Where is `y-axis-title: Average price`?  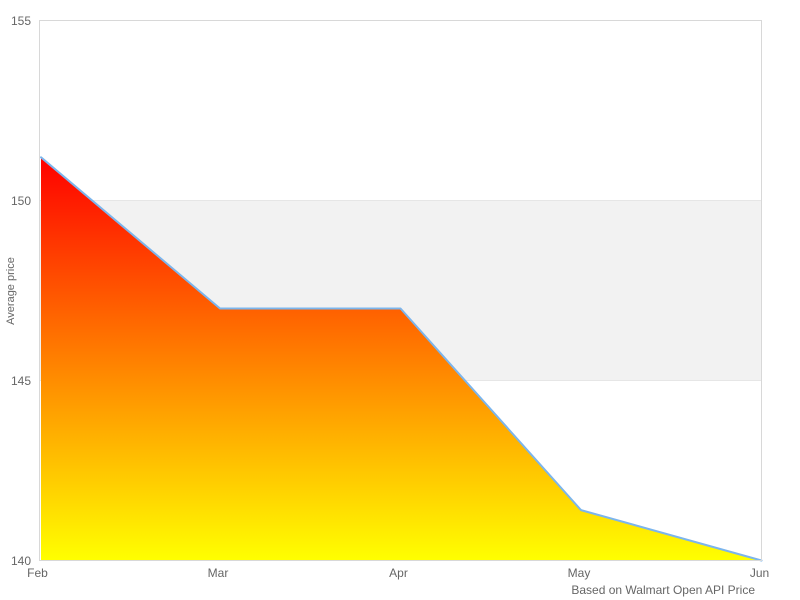
y-axis-title: Average price is located at coordinates (11, 291).